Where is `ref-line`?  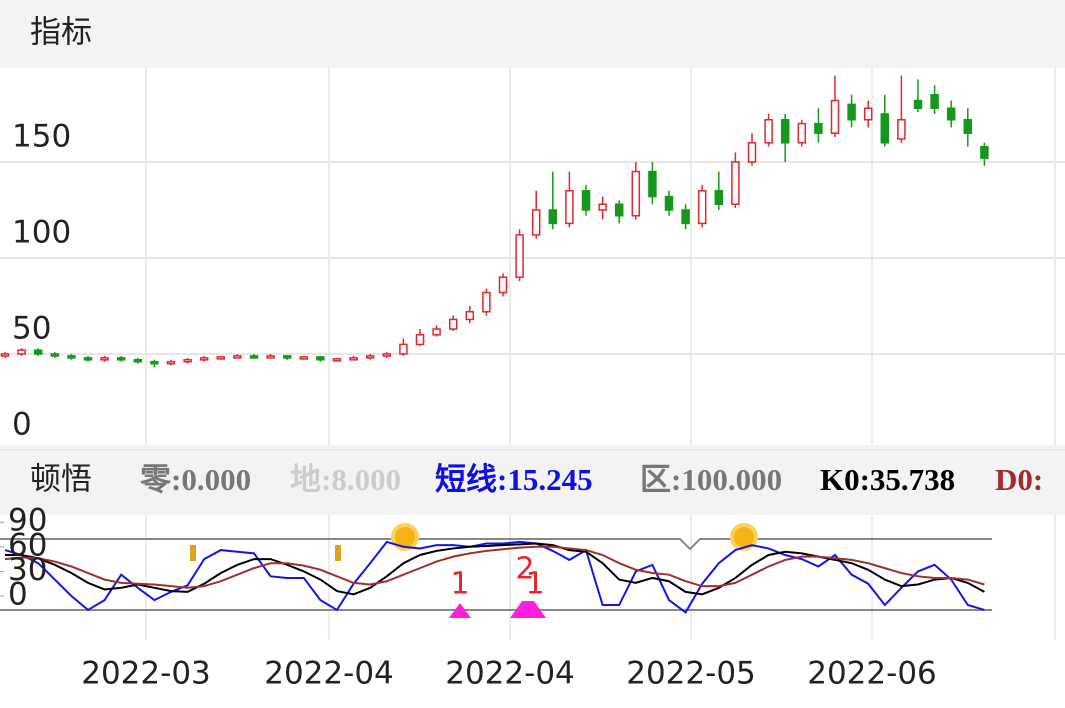 ref-line is located at coordinates (496, 544).